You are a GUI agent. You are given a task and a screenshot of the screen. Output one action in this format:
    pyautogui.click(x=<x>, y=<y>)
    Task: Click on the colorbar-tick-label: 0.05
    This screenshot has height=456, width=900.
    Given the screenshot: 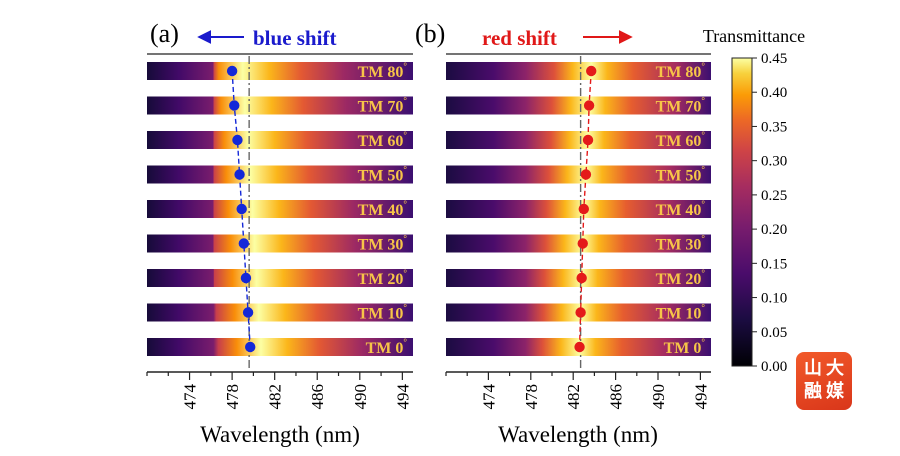 What is the action you would take?
    pyautogui.click(x=774, y=333)
    